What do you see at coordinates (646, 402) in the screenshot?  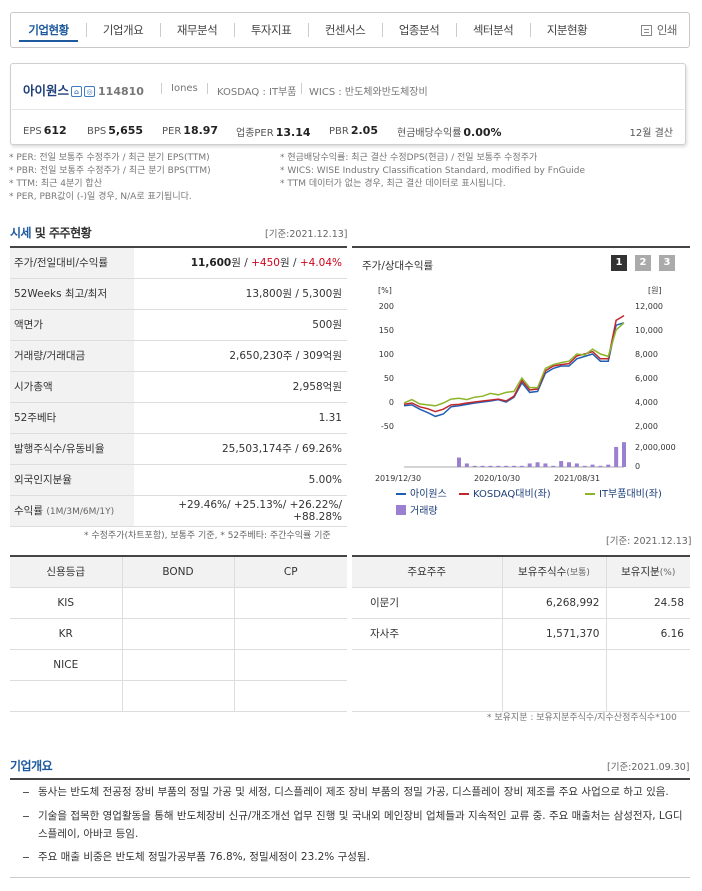 I see `right-tick-label: 4,000` at bounding box center [646, 402].